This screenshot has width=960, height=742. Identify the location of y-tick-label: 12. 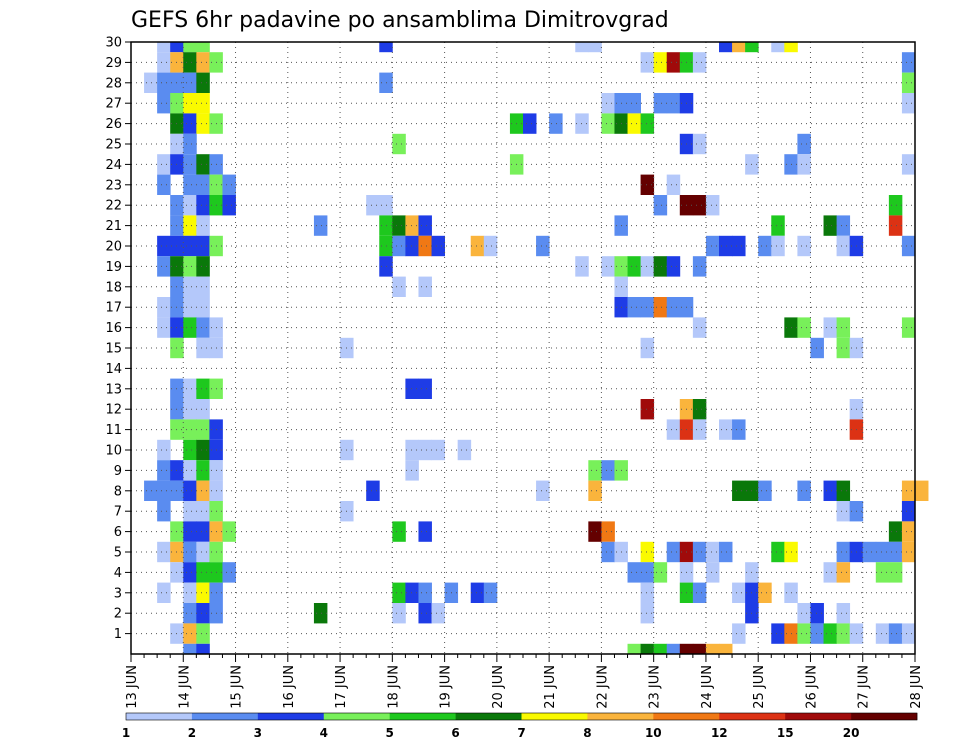
(113, 410).